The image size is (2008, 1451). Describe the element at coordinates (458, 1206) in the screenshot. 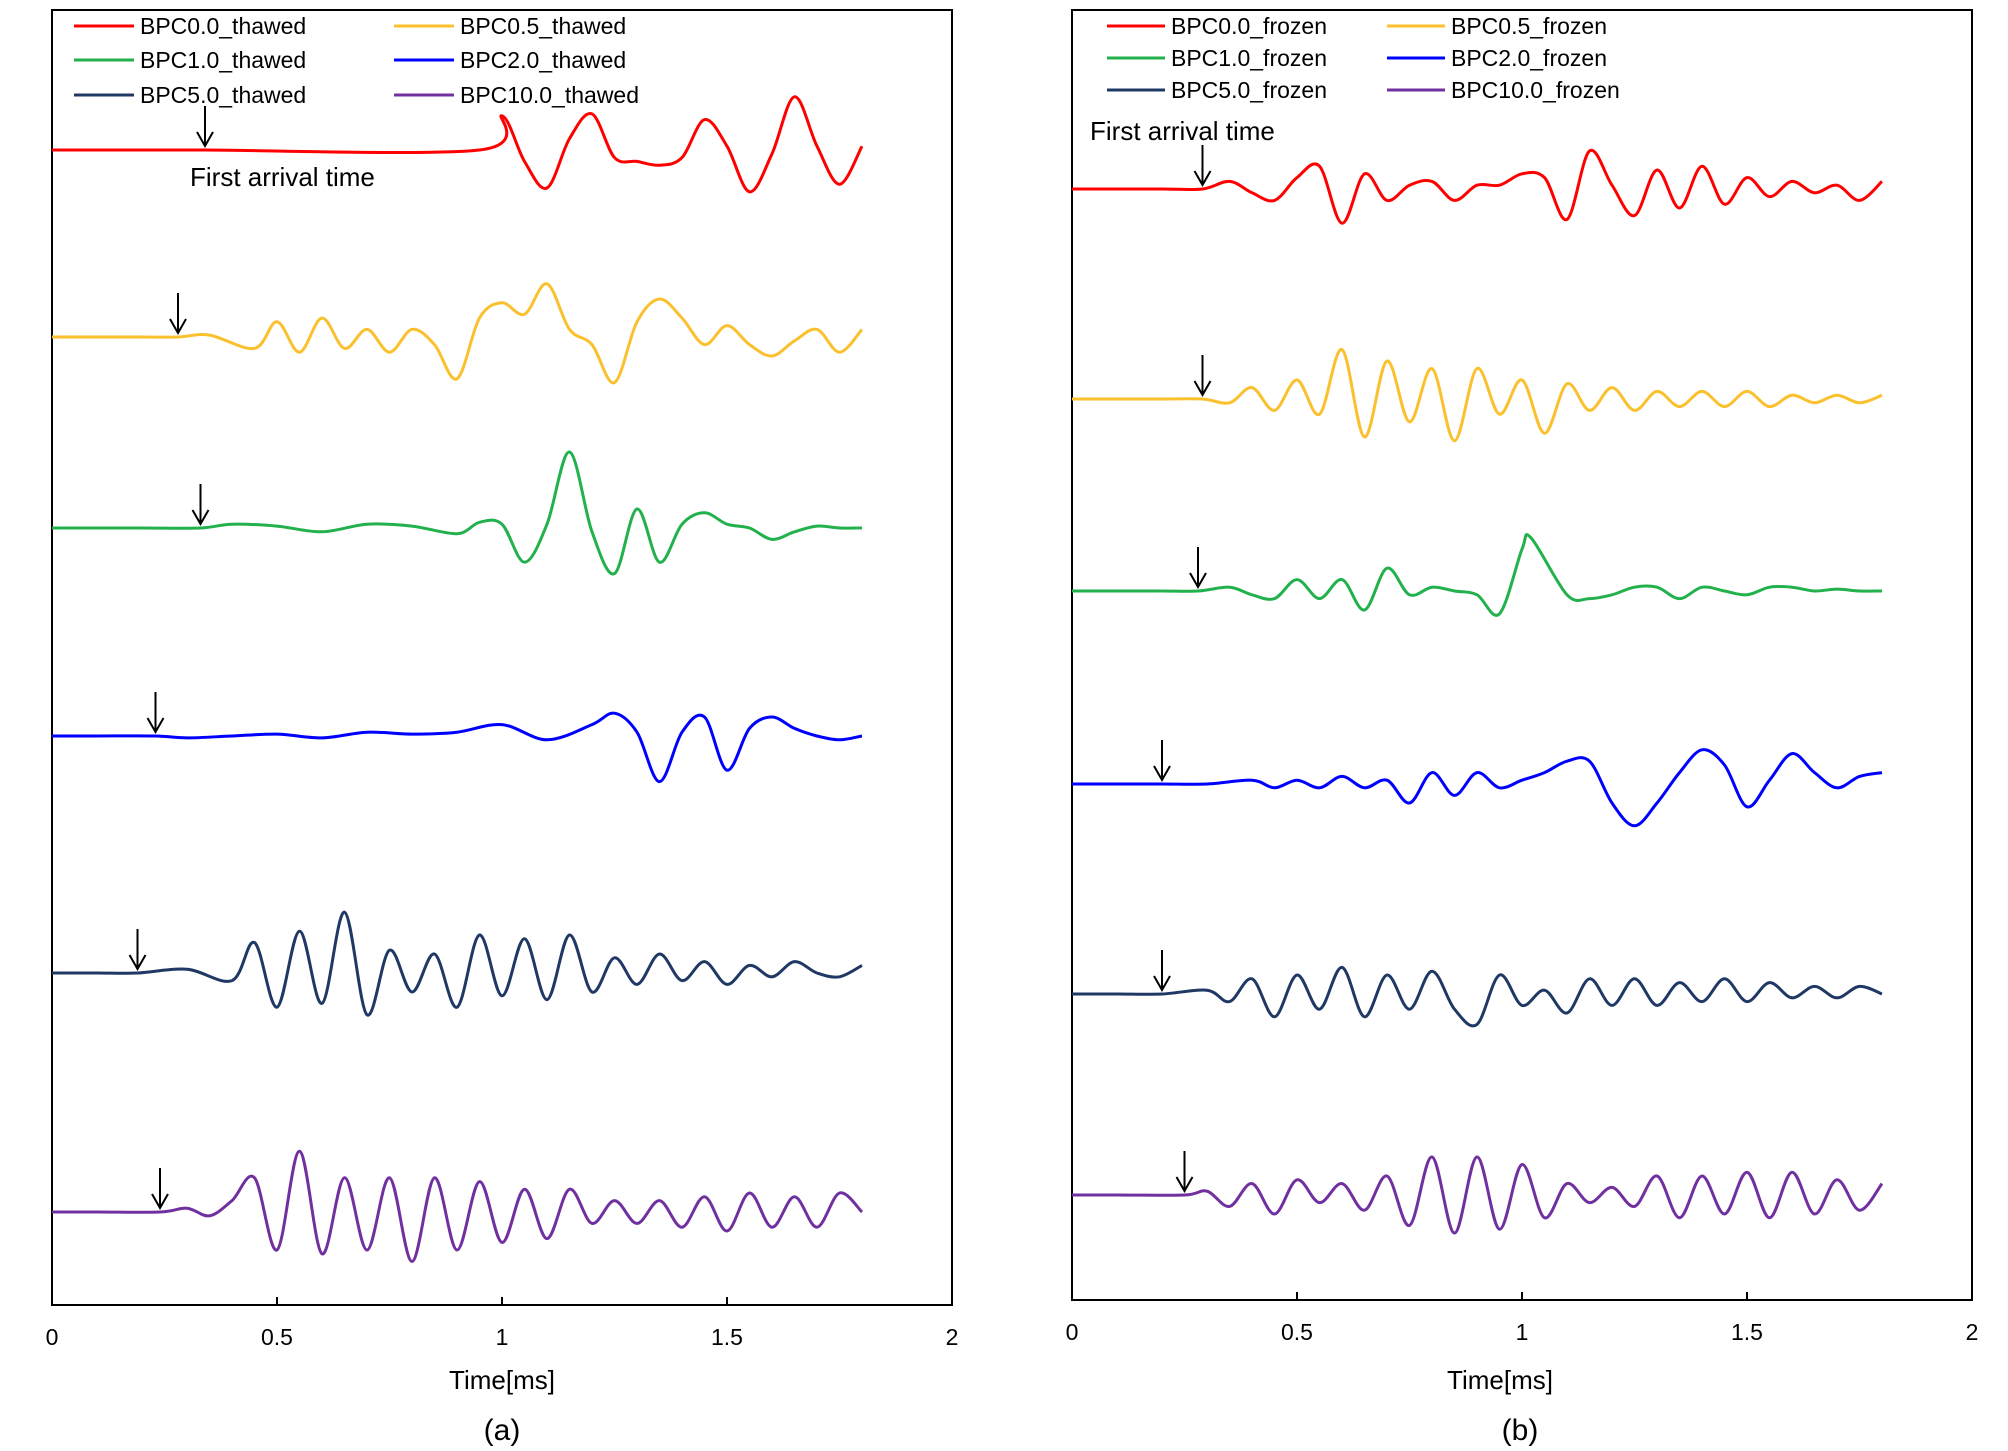

I see `series-line-BPC10.0_thawed` at that location.